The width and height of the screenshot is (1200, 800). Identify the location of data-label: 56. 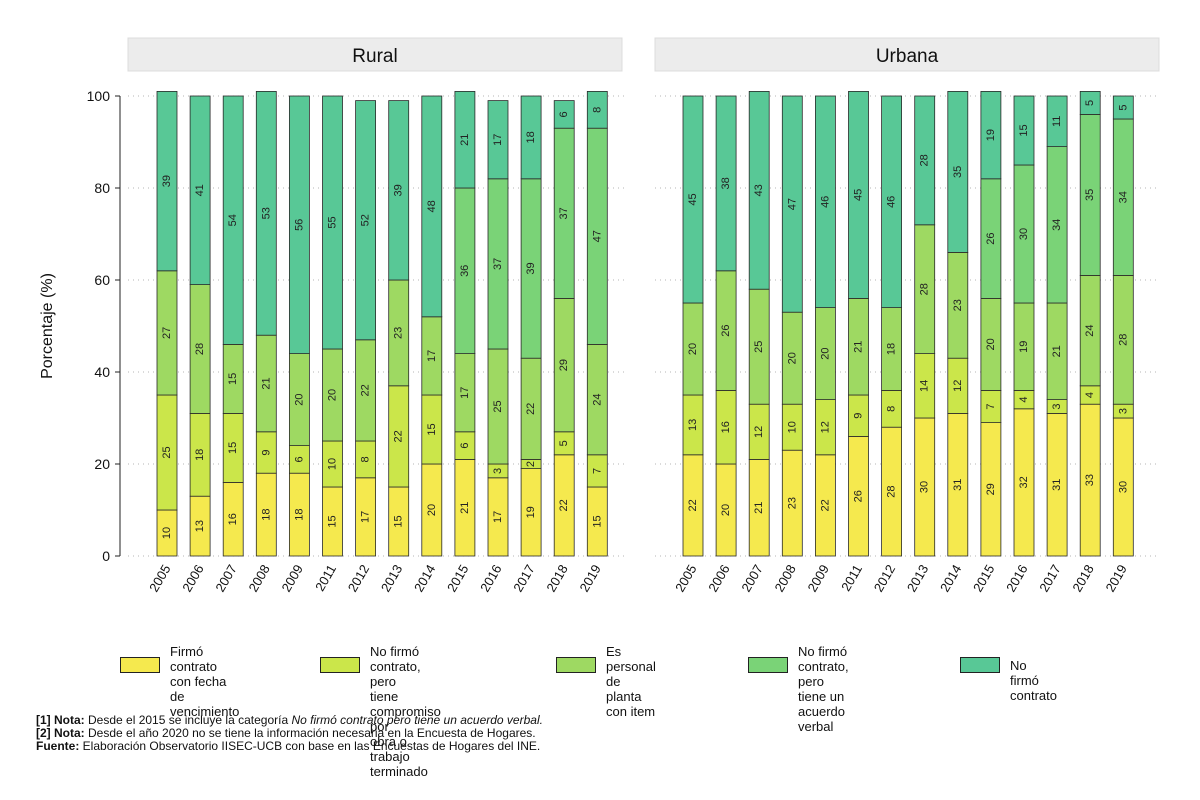
(299, 225).